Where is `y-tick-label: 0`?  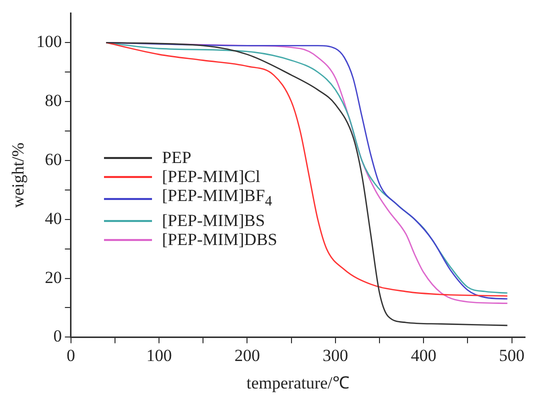
y-tick-label: 0 is located at coordinates (57, 336).